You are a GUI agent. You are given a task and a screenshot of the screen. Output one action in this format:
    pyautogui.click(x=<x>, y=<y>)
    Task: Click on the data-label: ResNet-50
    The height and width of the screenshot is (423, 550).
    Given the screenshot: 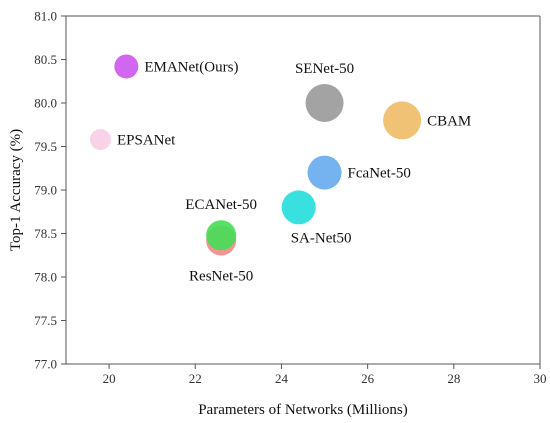 What is the action you would take?
    pyautogui.click(x=221, y=276)
    